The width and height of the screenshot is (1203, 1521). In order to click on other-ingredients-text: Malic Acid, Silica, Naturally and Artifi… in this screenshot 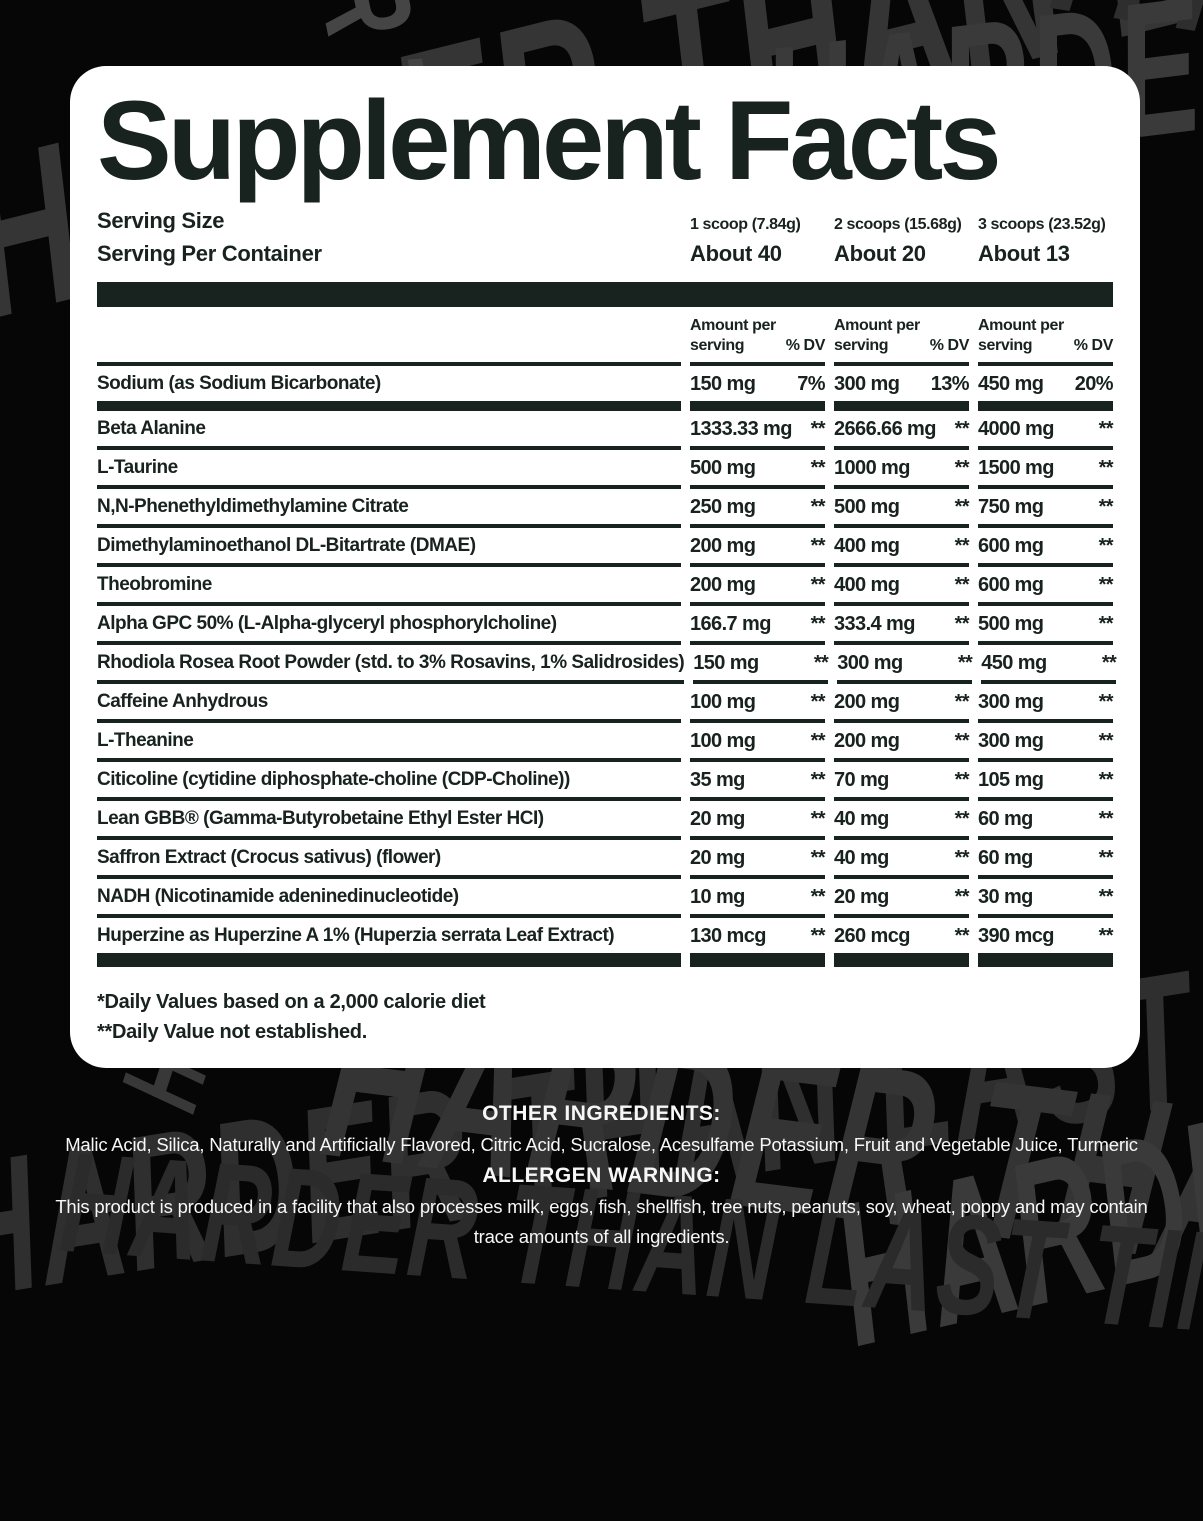, I will do `click(601, 1144)`.